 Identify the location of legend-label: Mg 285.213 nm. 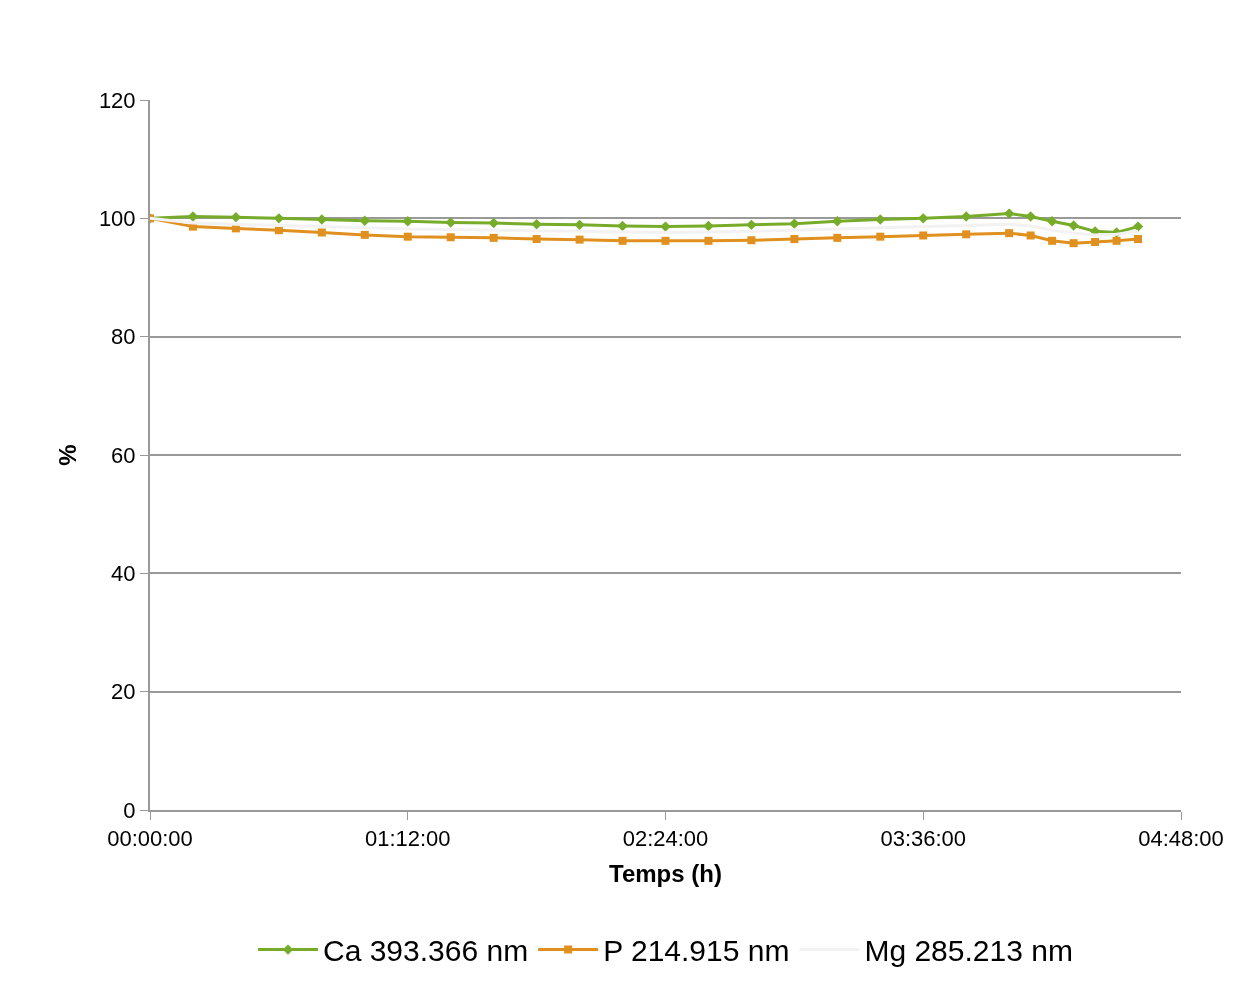
(968, 951).